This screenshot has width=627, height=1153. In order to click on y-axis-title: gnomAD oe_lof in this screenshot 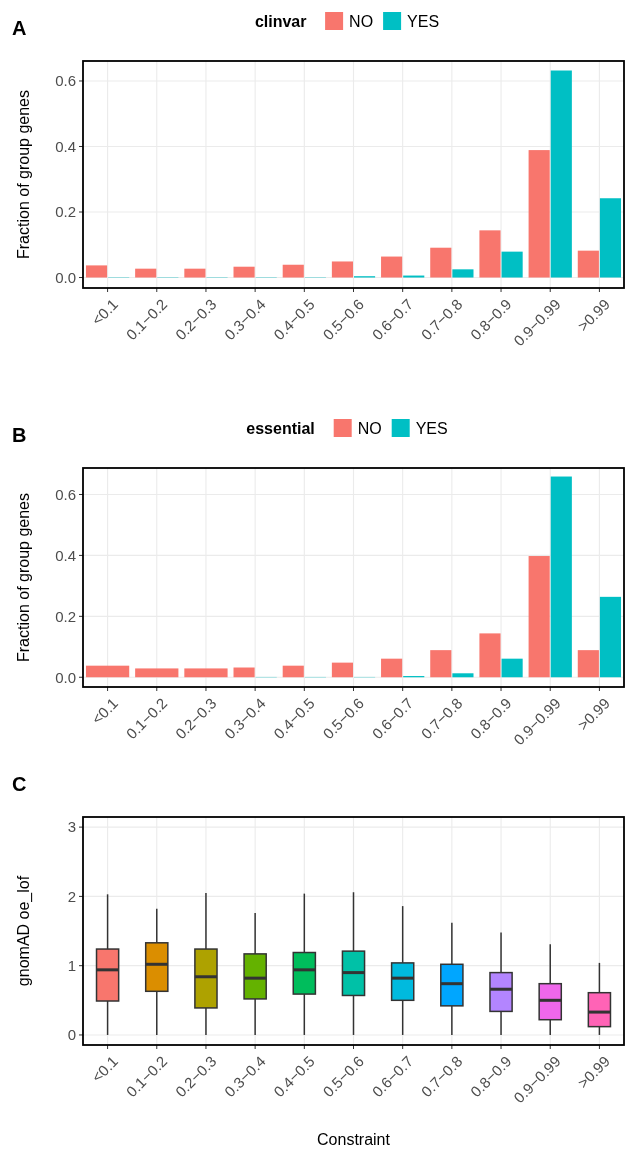, I will do `click(24, 931)`.